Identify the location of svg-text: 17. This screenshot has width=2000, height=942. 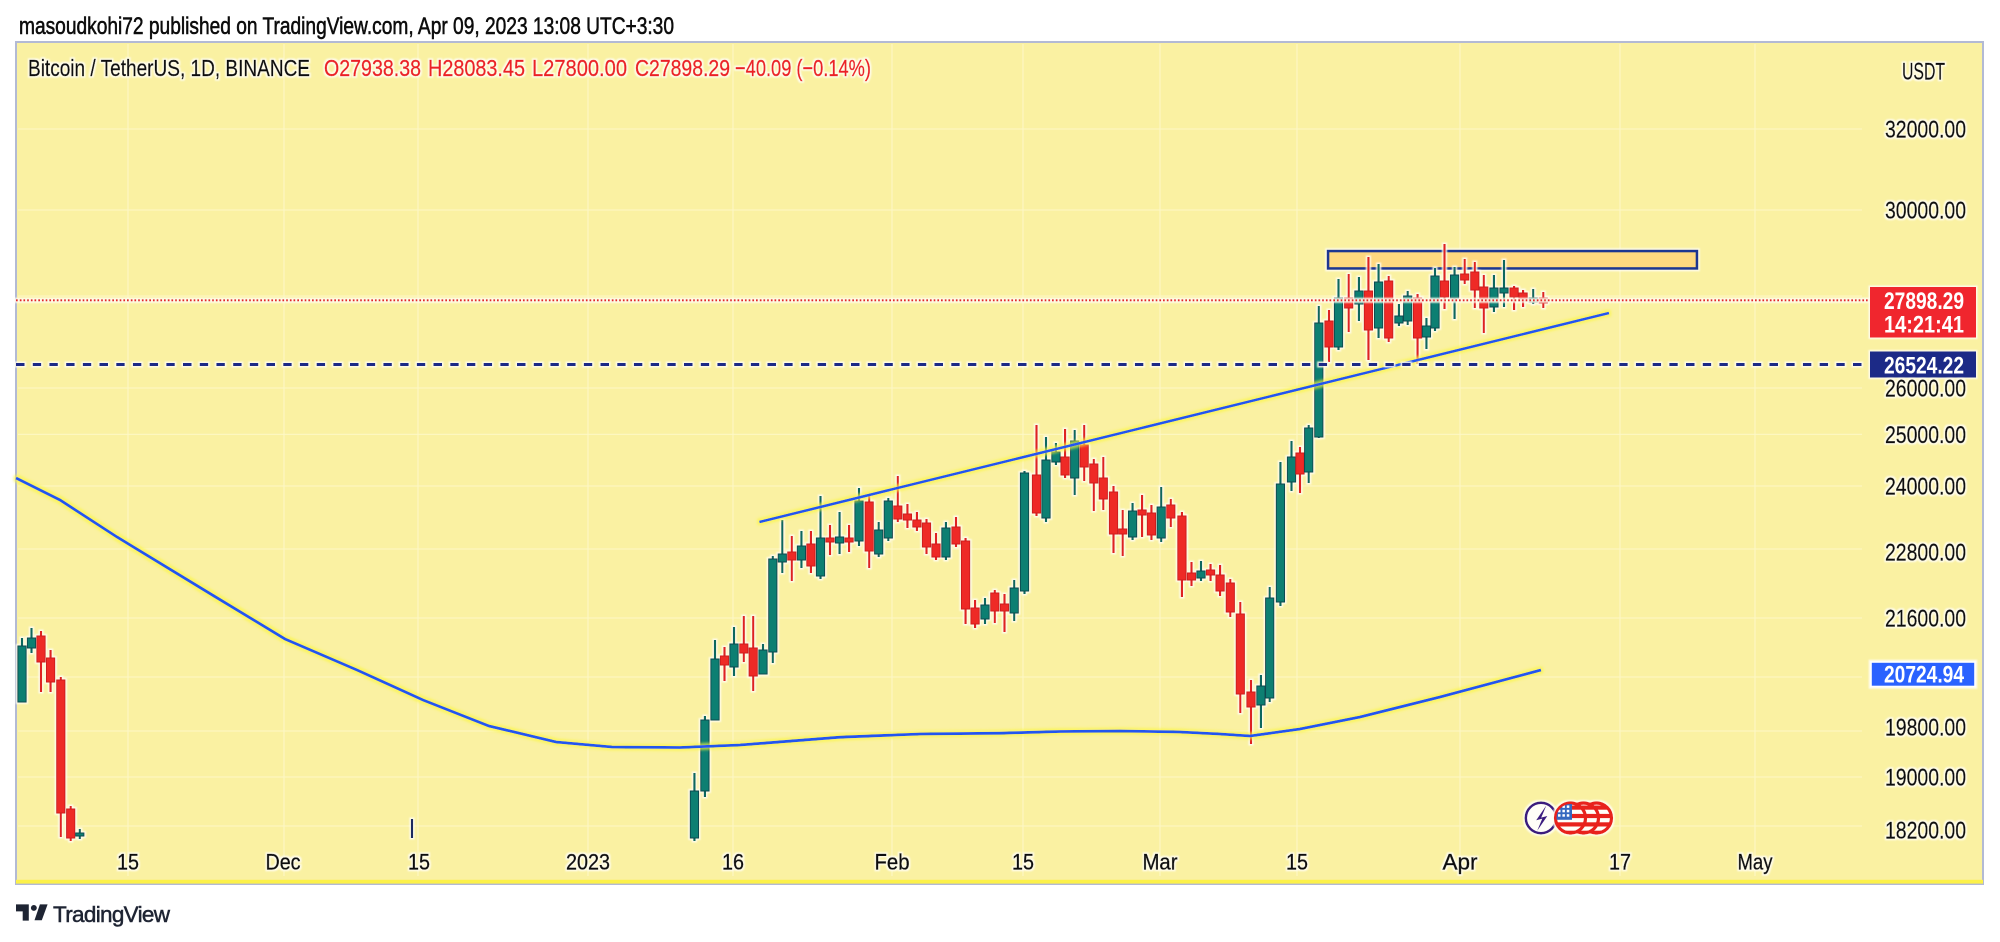
(1620, 862).